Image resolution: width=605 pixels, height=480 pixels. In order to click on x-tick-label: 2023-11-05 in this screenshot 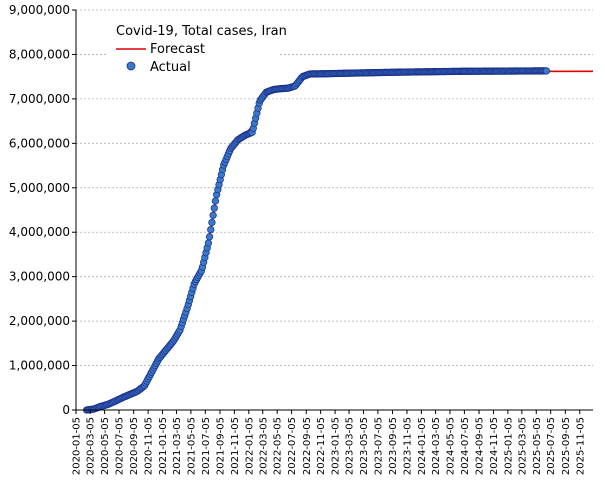, I will do `click(407, 446)`.